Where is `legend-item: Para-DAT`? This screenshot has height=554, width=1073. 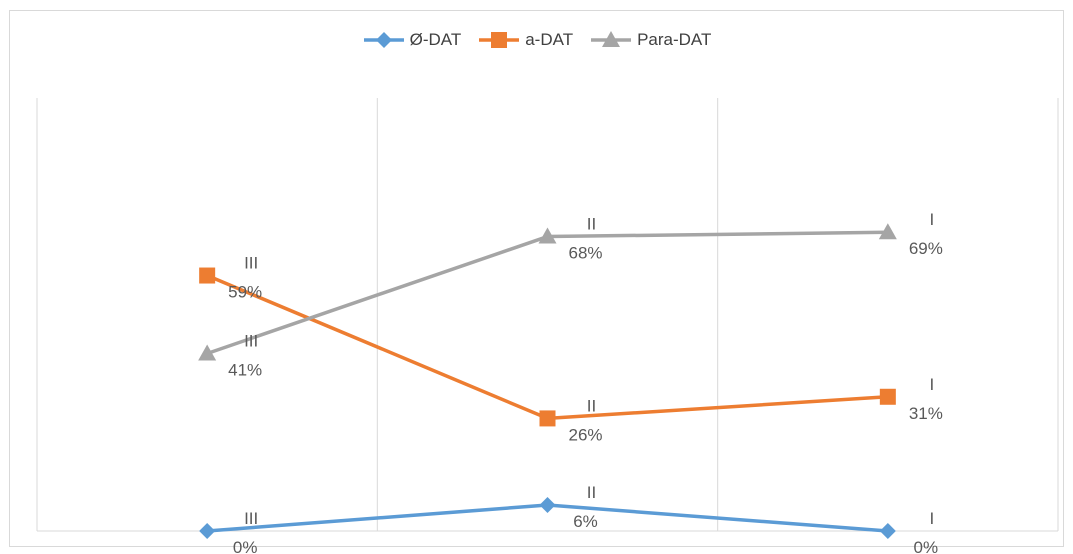
legend-item: Para-DAT is located at coordinates (650, 40).